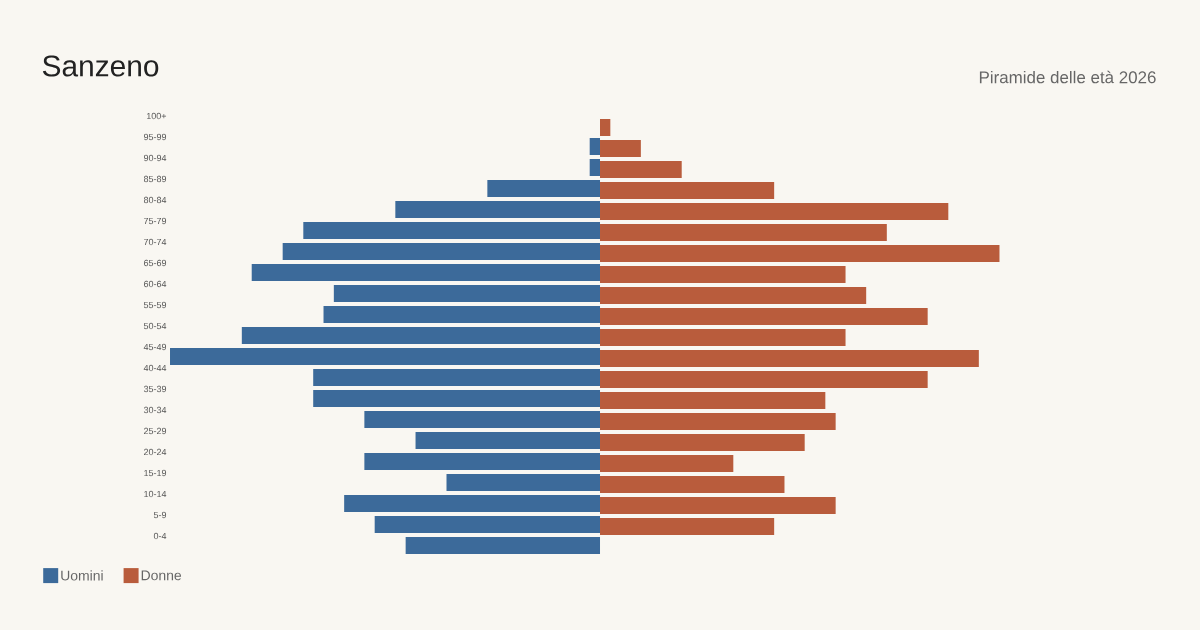  I want to click on y-tick-label: 30-34, so click(155, 410).